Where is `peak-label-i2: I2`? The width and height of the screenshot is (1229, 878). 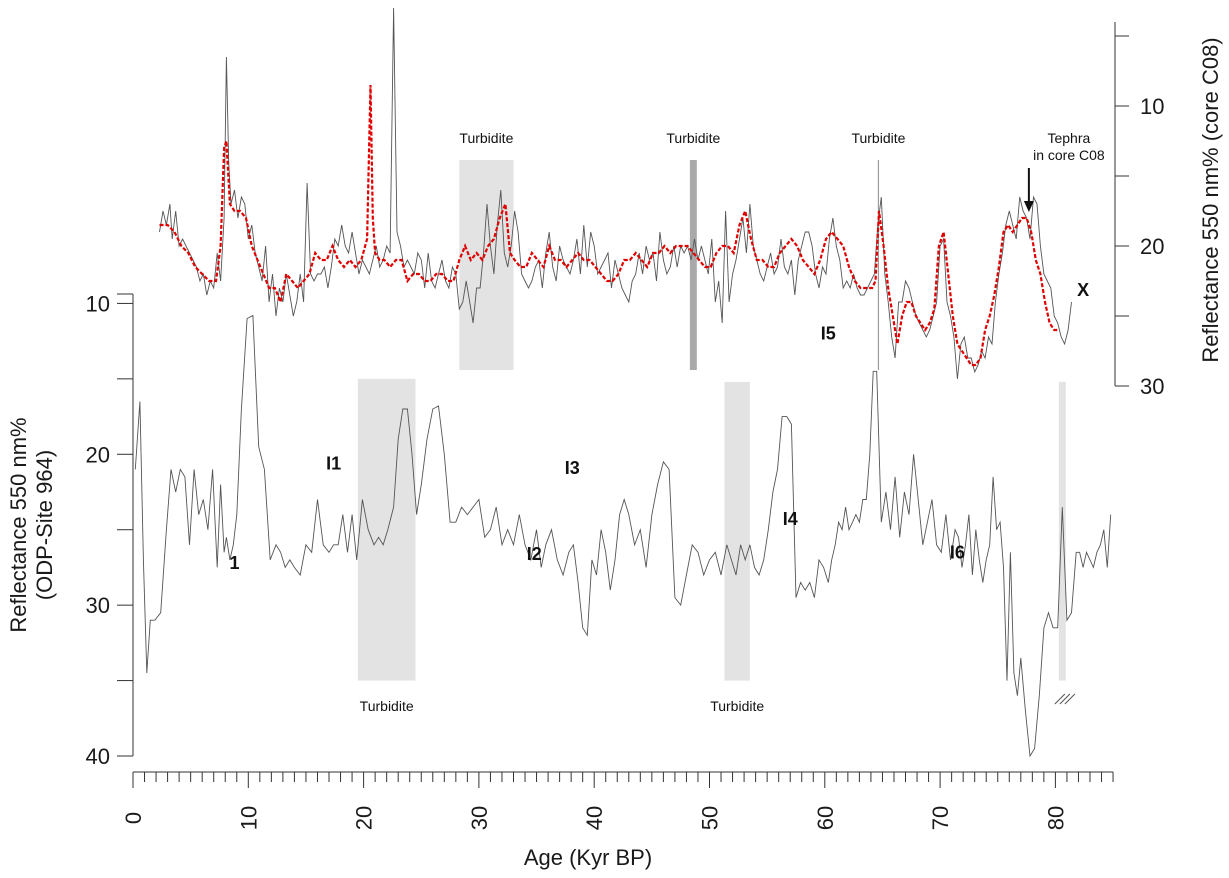 peak-label-i2: I2 is located at coordinates (534, 554).